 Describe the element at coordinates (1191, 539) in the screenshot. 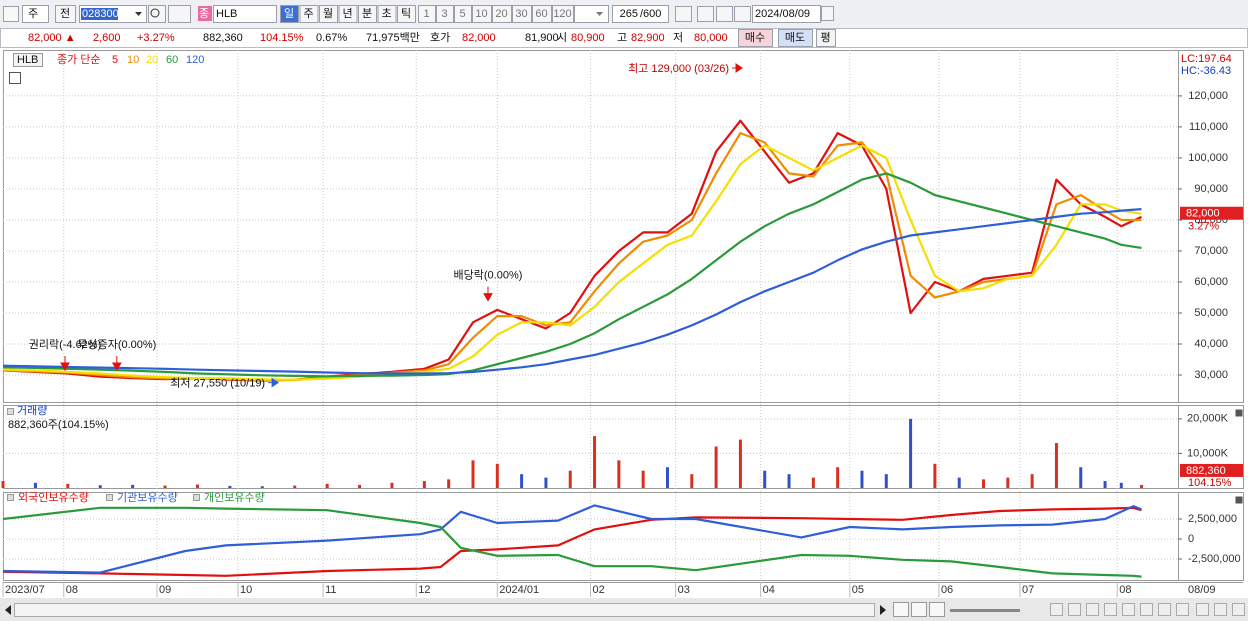

I see `y-tick-label: 0` at that location.